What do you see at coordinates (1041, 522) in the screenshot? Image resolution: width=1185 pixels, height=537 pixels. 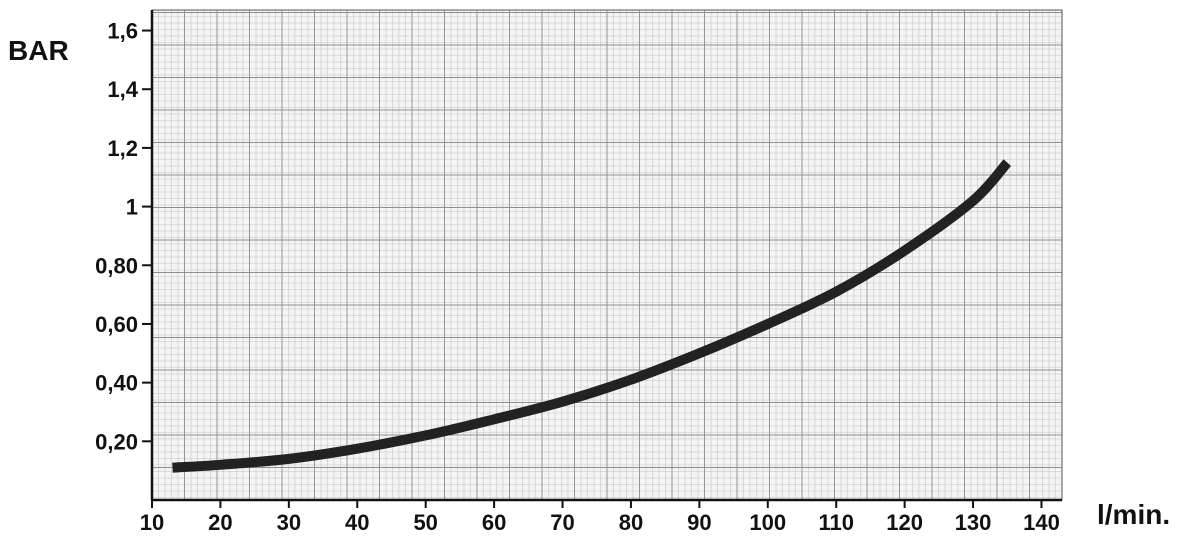 I see `x-tick-label: 140` at bounding box center [1041, 522].